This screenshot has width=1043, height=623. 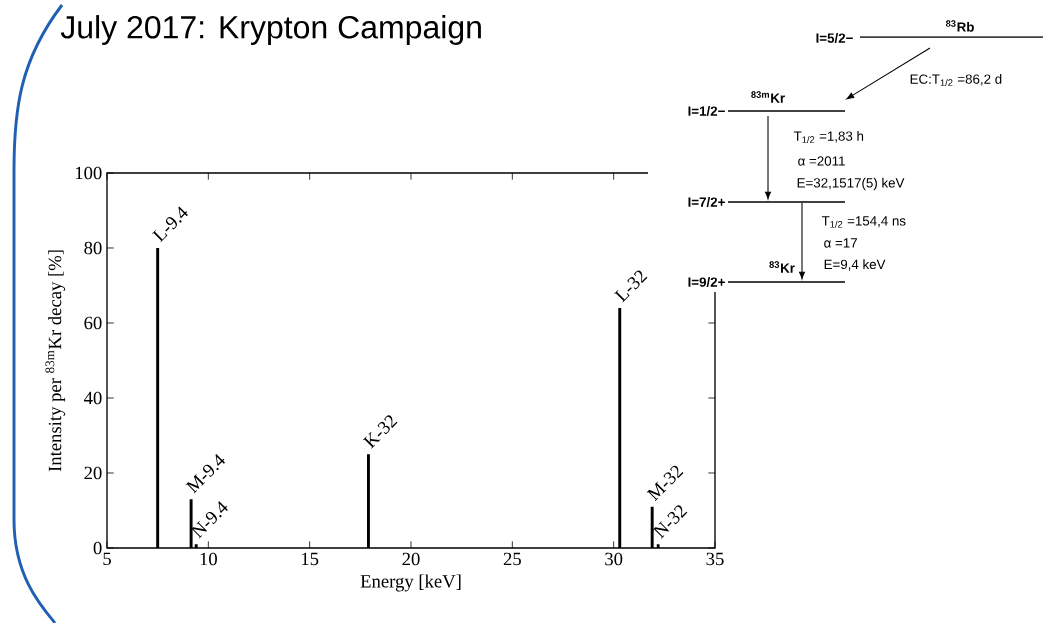 What do you see at coordinates (411, 559) in the screenshot?
I see `x-tick-label: 20` at bounding box center [411, 559].